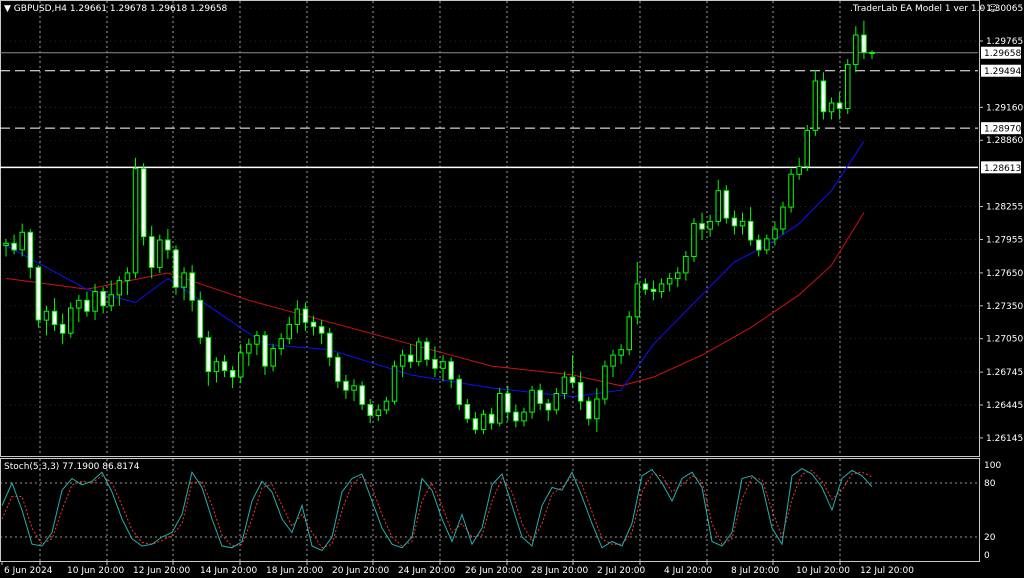  Describe the element at coordinates (1004, 340) in the screenshot. I see `price-tick-label: 1.27050` at that location.